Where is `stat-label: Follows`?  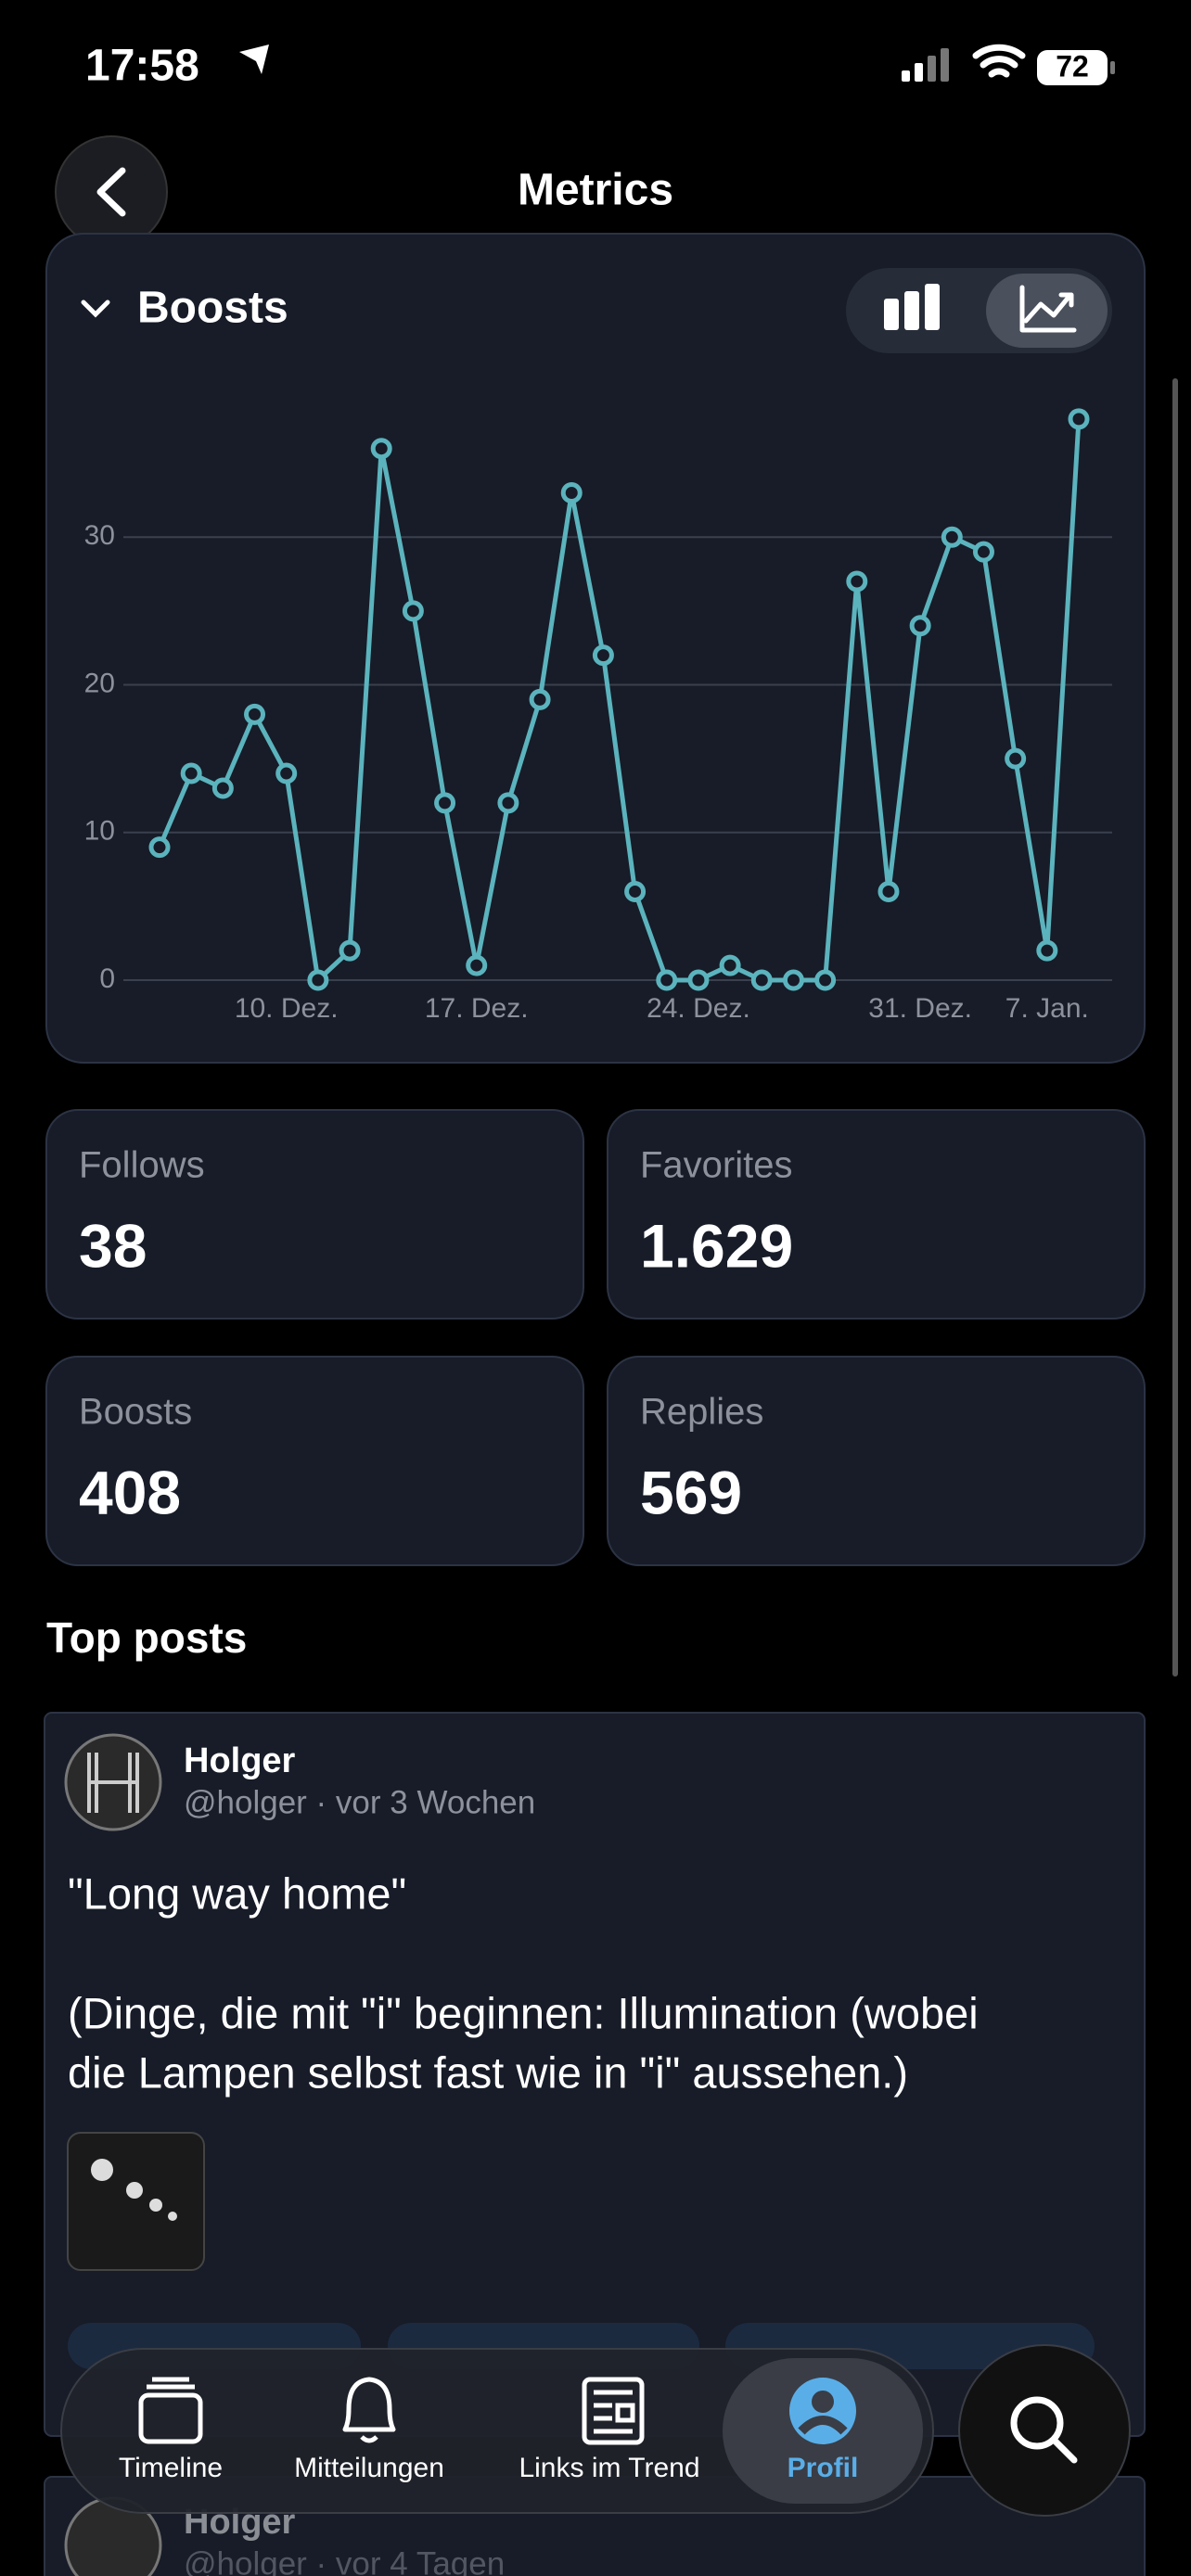 stat-label: Follows is located at coordinates (142, 1165).